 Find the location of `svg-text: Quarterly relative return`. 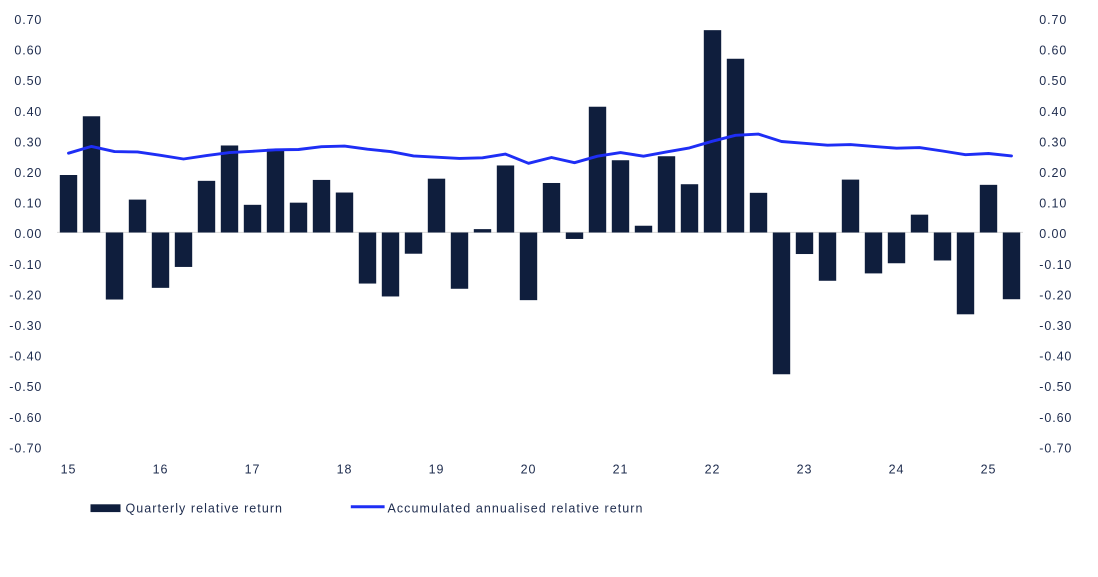

svg-text: Quarterly relative return is located at coordinates (205, 508).